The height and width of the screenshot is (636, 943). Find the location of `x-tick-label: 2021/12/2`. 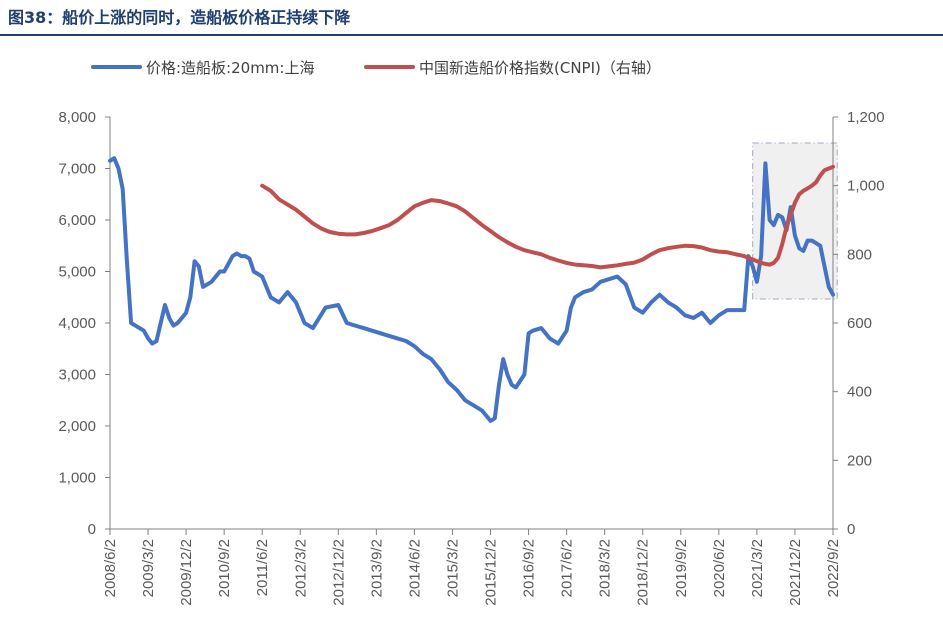

x-tick-label: 2021/12/2 is located at coordinates (795, 572).